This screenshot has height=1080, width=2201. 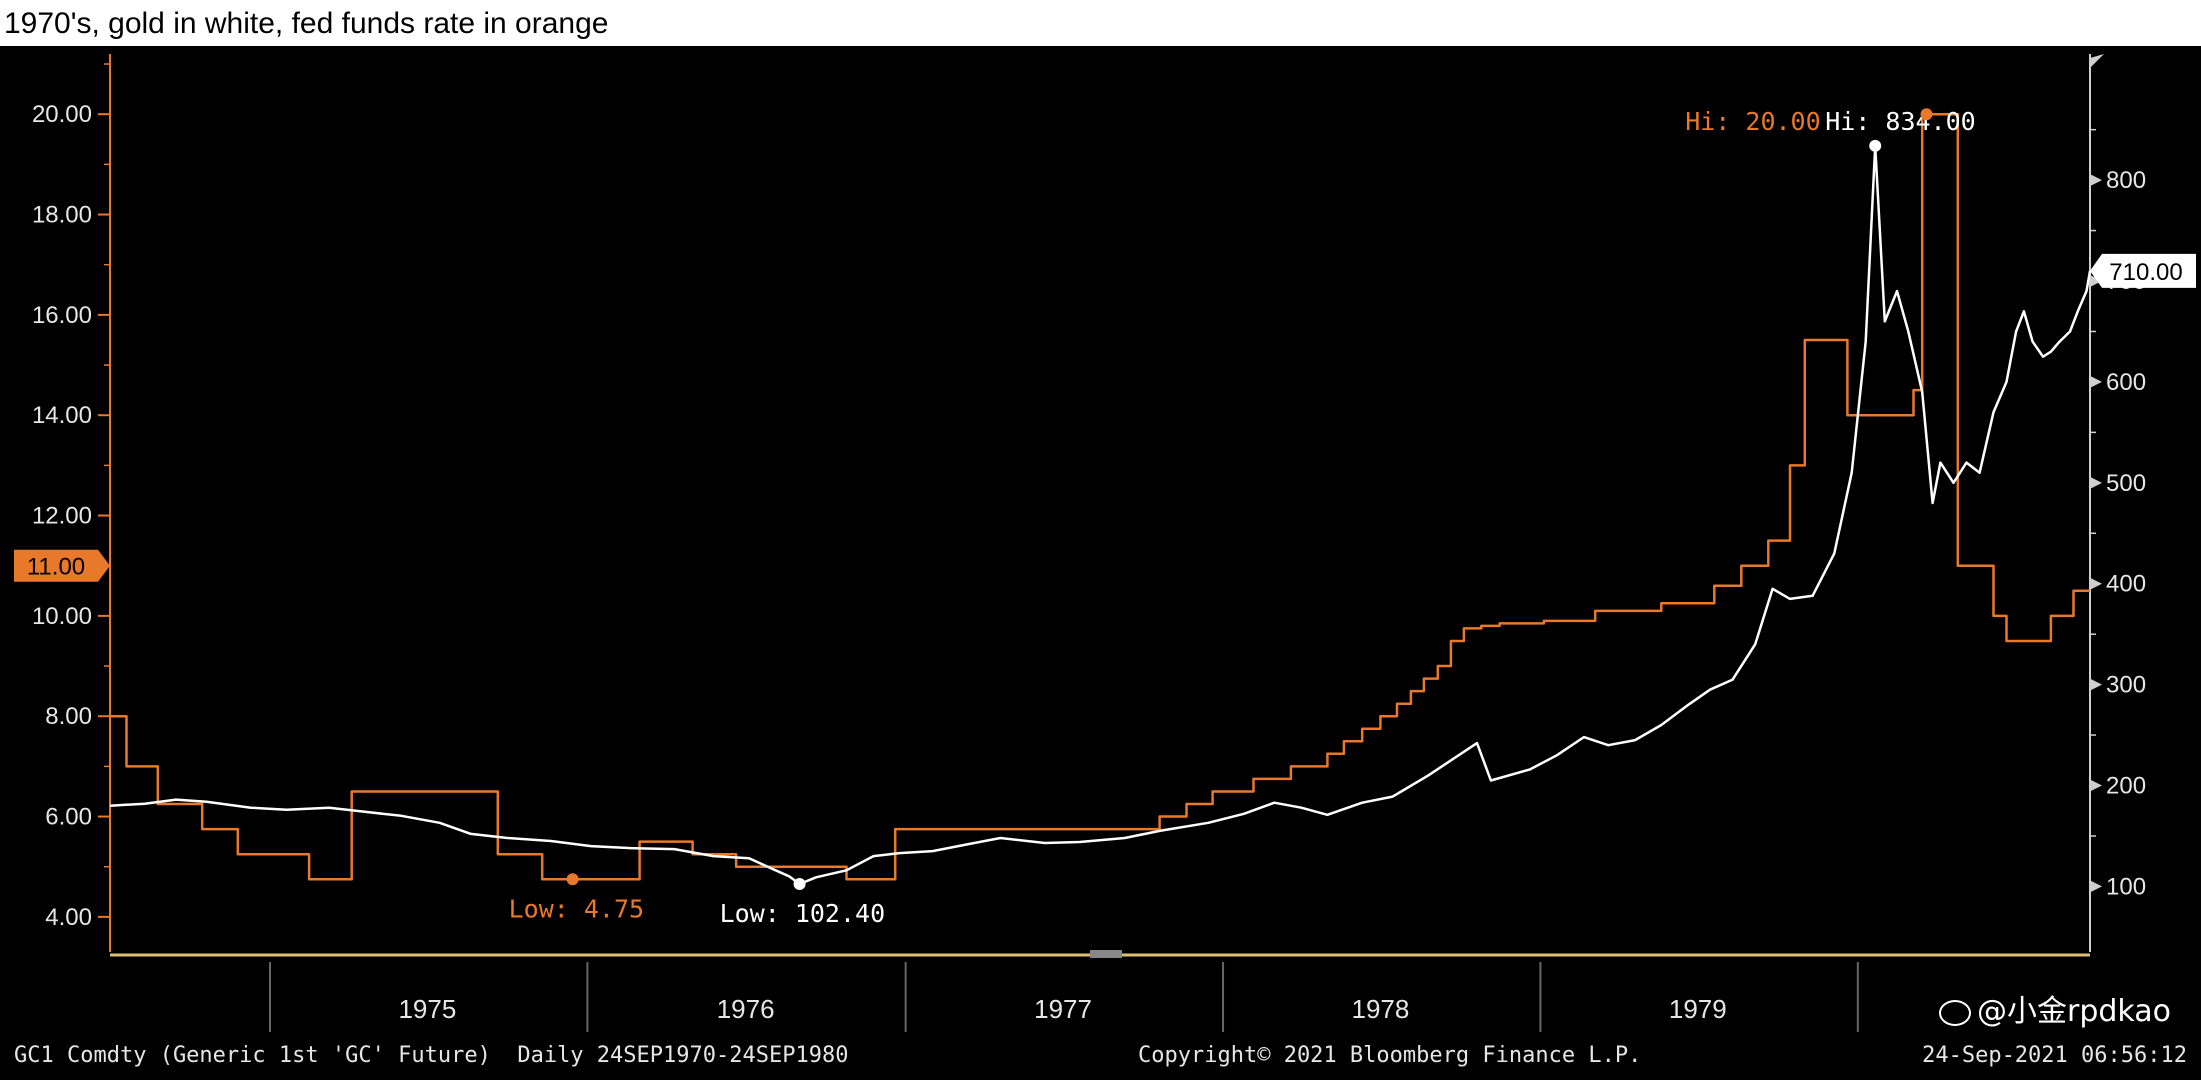 What do you see at coordinates (576, 908) in the screenshot?
I see `fed-low-label: Low: 4.75` at bounding box center [576, 908].